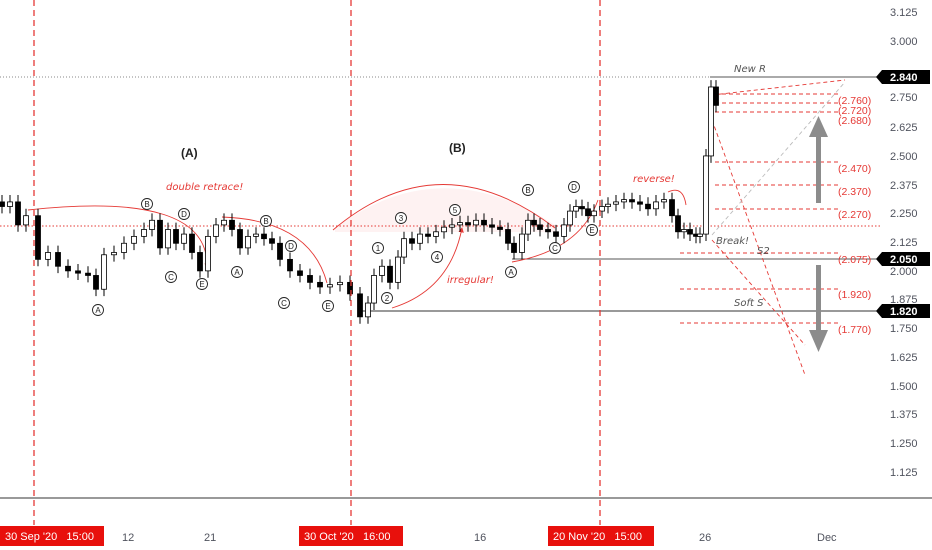 This screenshot has width=932, height=550. I want to click on wave-b-shaded-arc, so click(445, 210).